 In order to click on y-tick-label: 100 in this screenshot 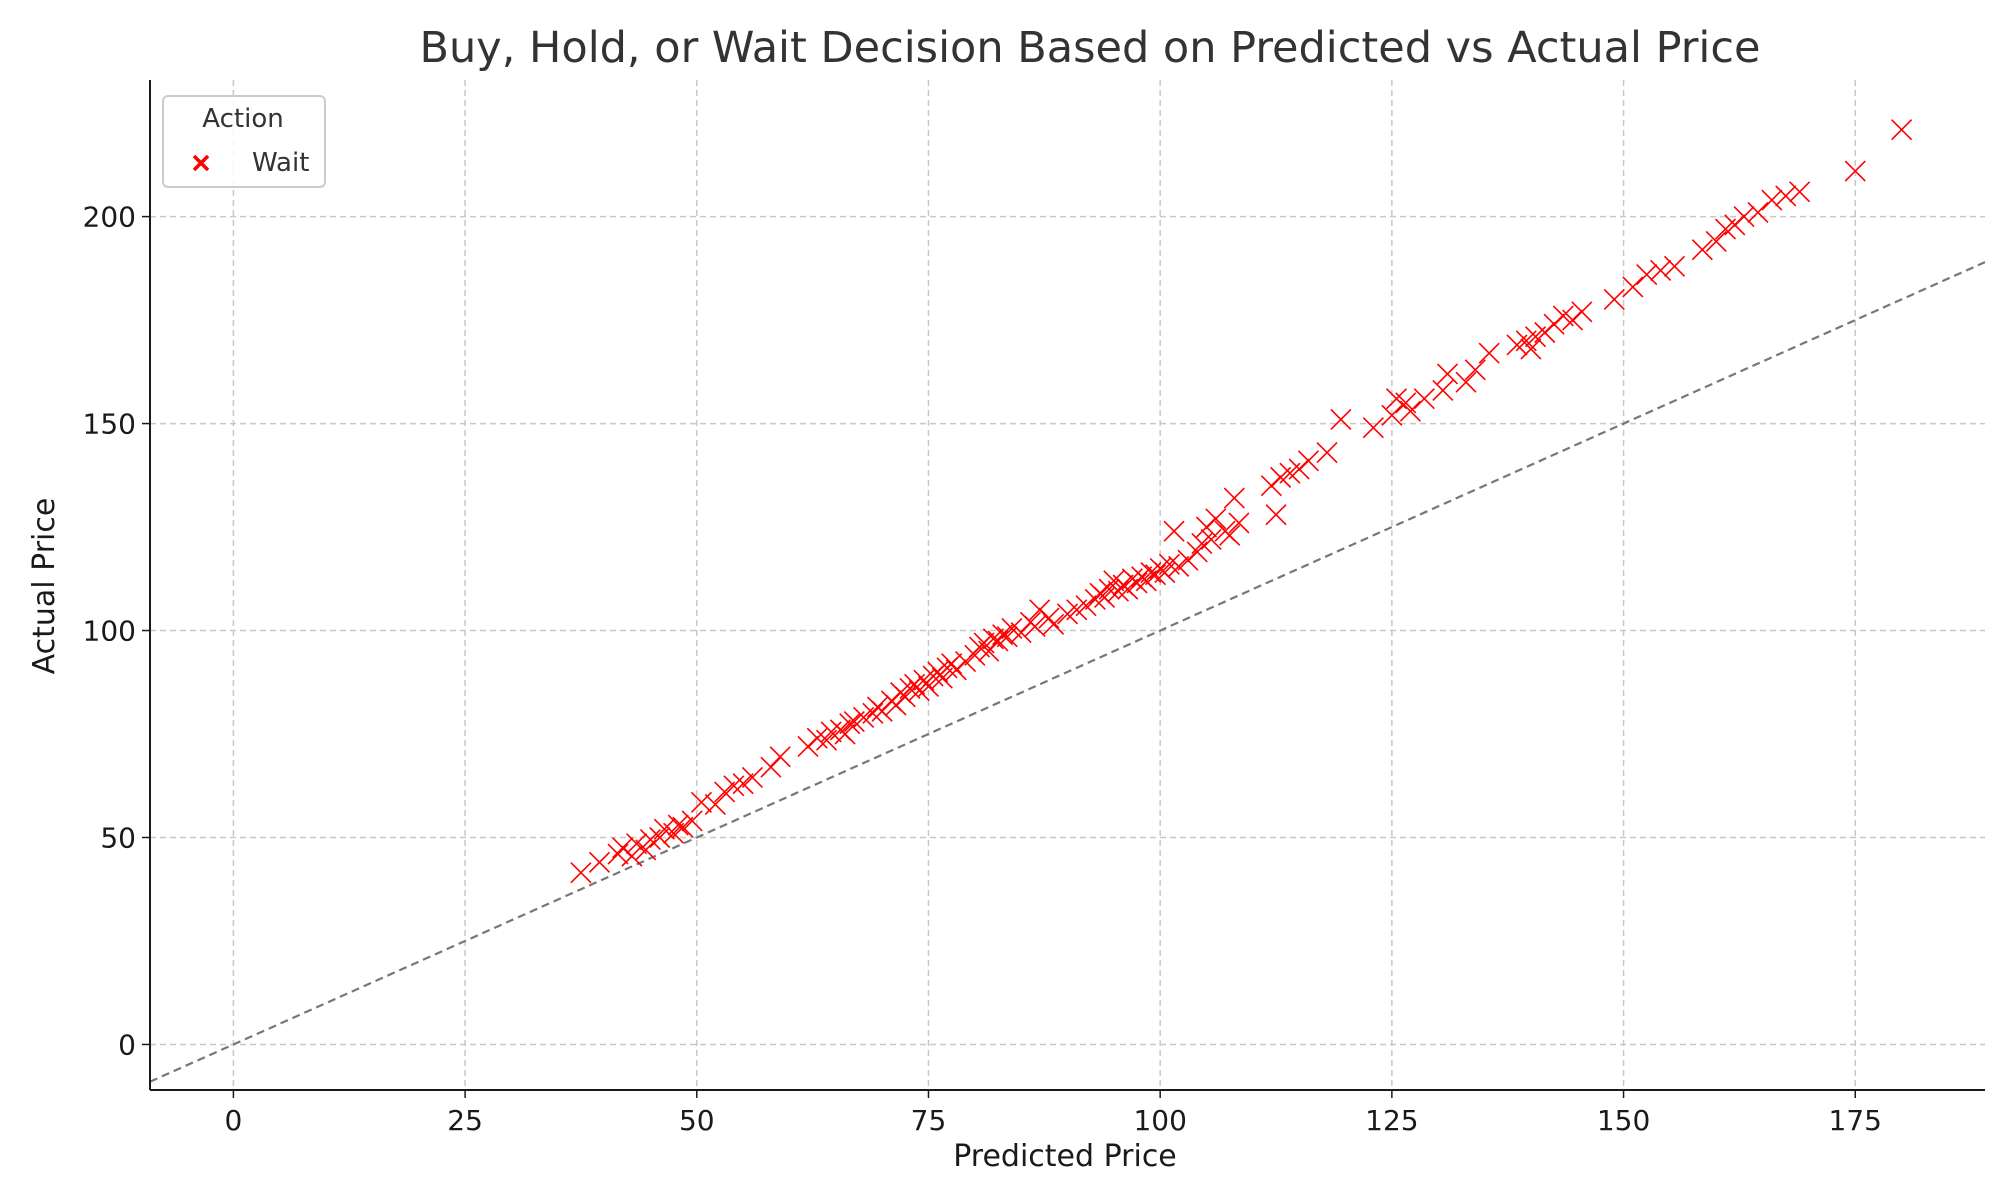, I will do `click(109, 631)`.